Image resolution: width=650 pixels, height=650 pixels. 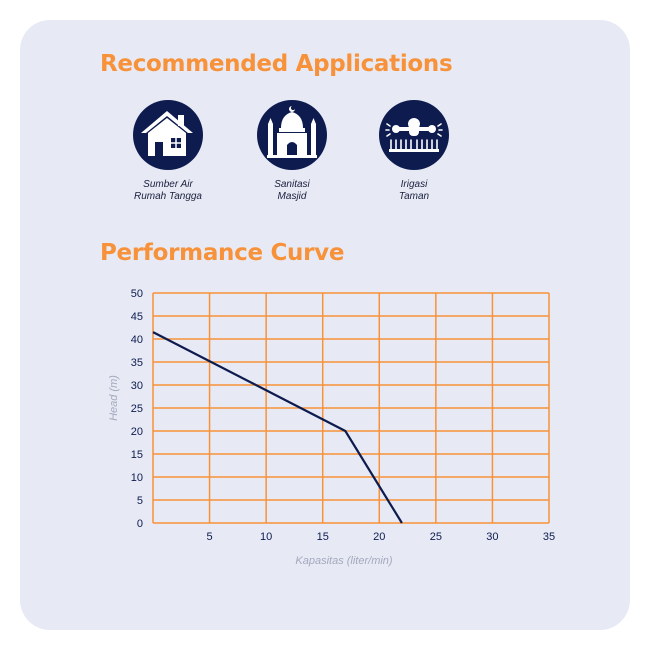 What do you see at coordinates (344, 561) in the screenshot?
I see `x-axis-label: Kapasitas (liter/min)` at bounding box center [344, 561].